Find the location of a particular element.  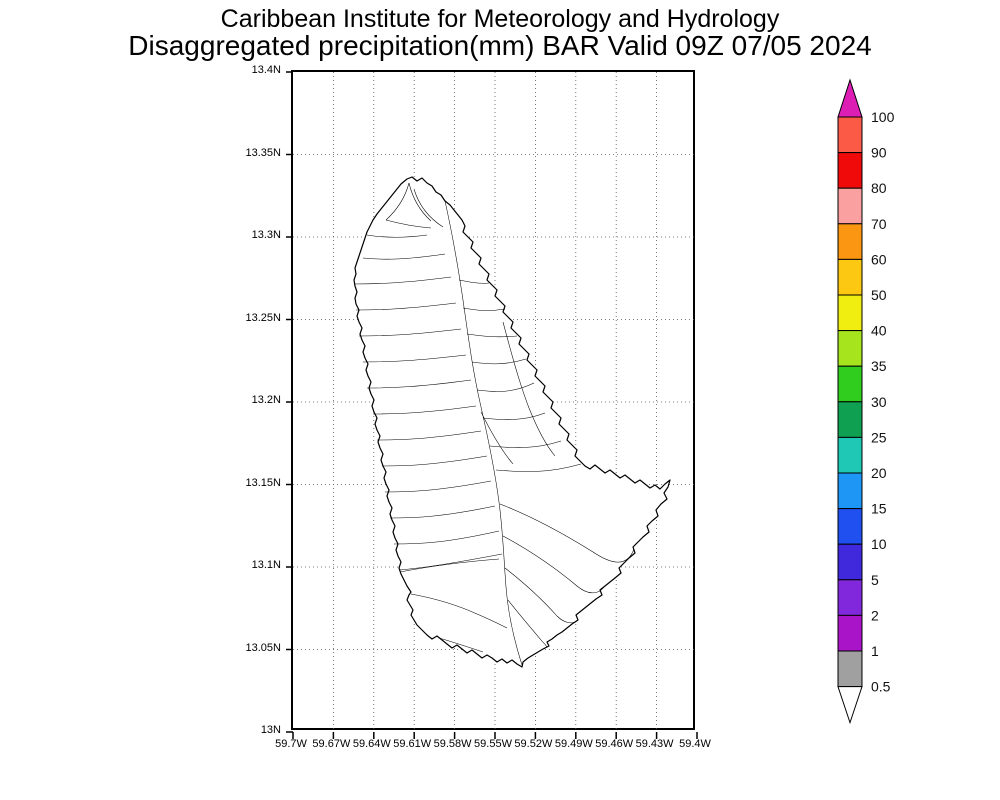

lat-tick-label: 13.05N is located at coordinates (263, 647).